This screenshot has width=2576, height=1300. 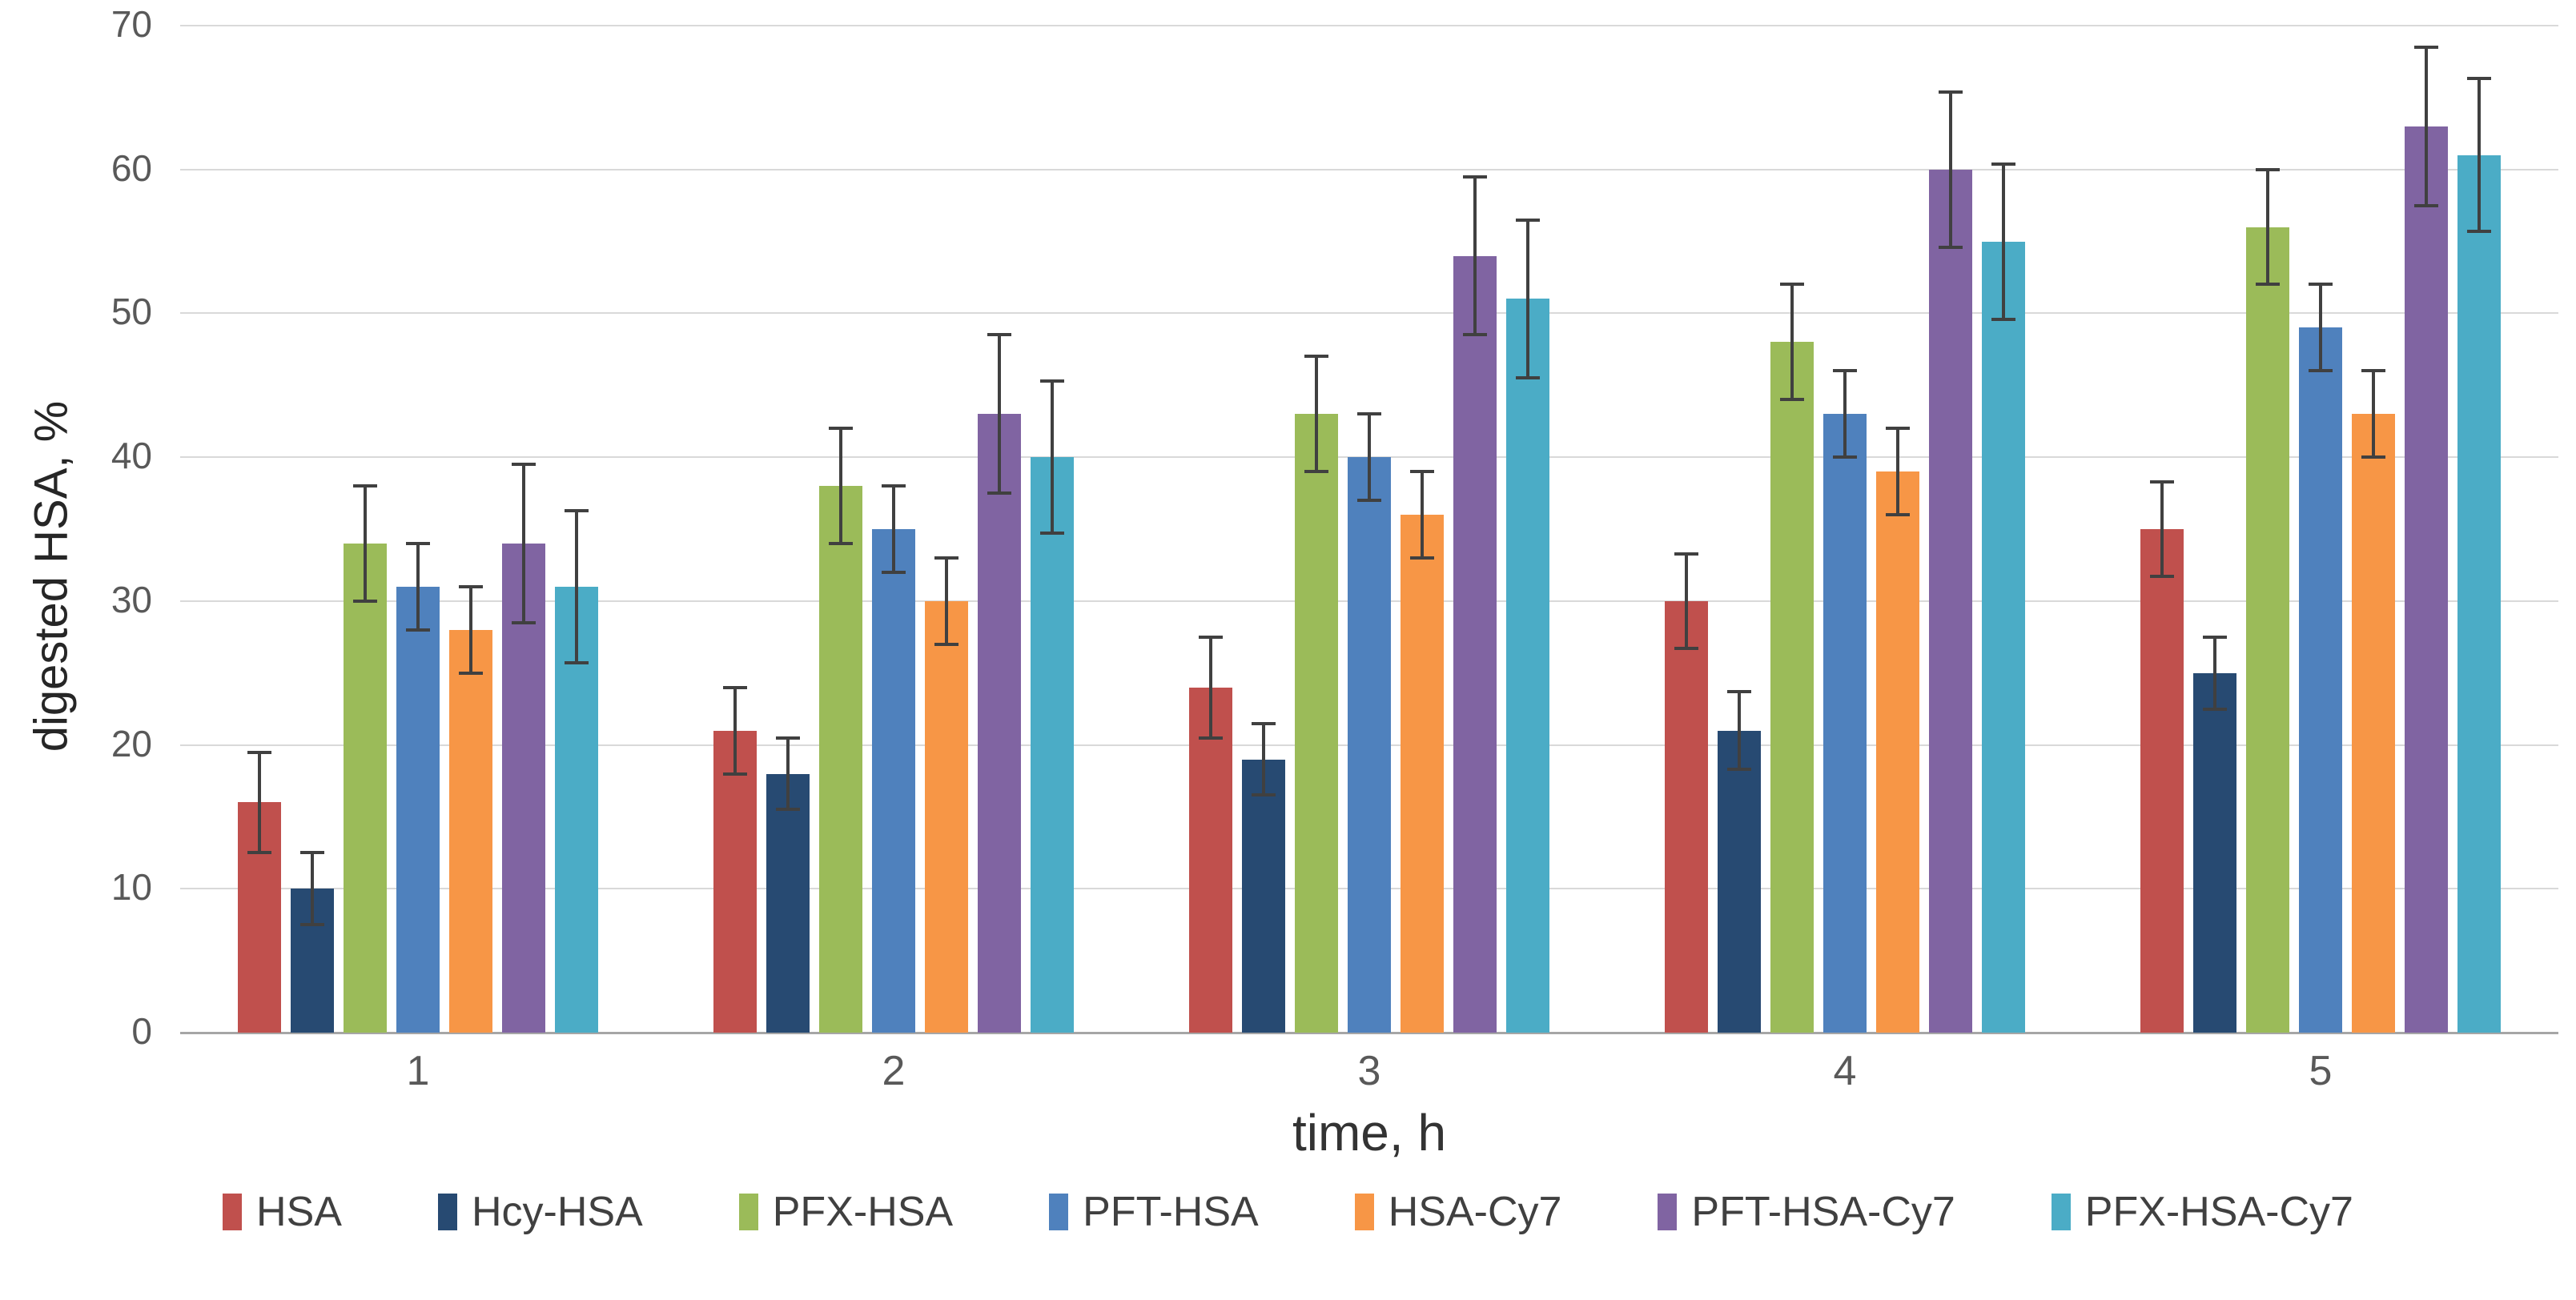 I want to click on error-cap-top-HSA-t3, so click(x=1211, y=637).